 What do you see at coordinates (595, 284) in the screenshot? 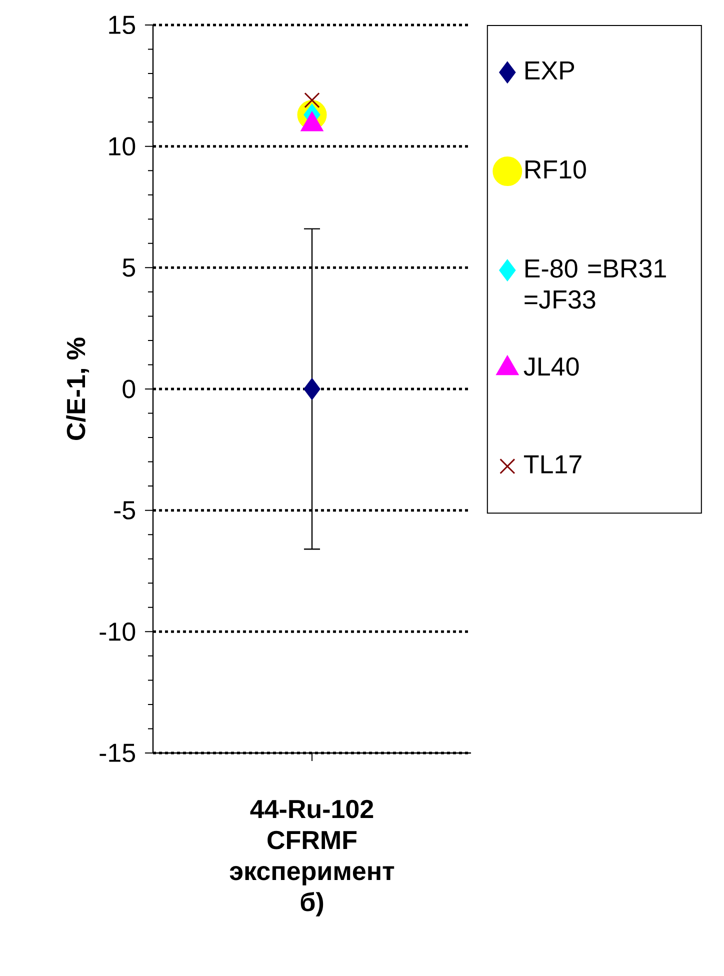
I see `legend-label: E-80 =BR31 =JF33` at bounding box center [595, 284].